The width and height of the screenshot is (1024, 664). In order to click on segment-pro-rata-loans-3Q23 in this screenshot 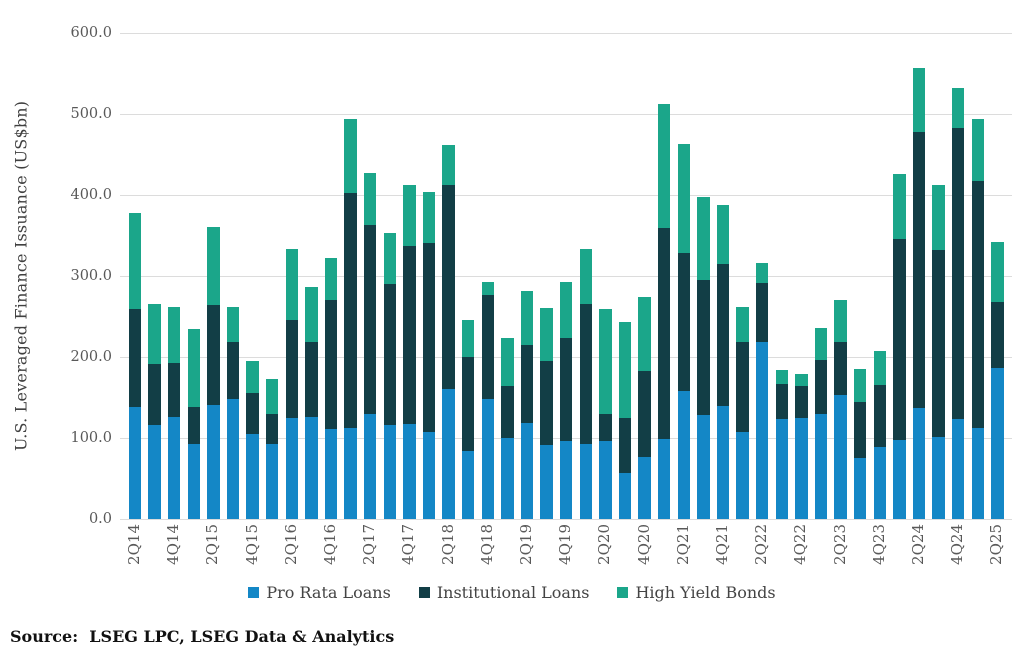, I will do `click(860, 488)`.